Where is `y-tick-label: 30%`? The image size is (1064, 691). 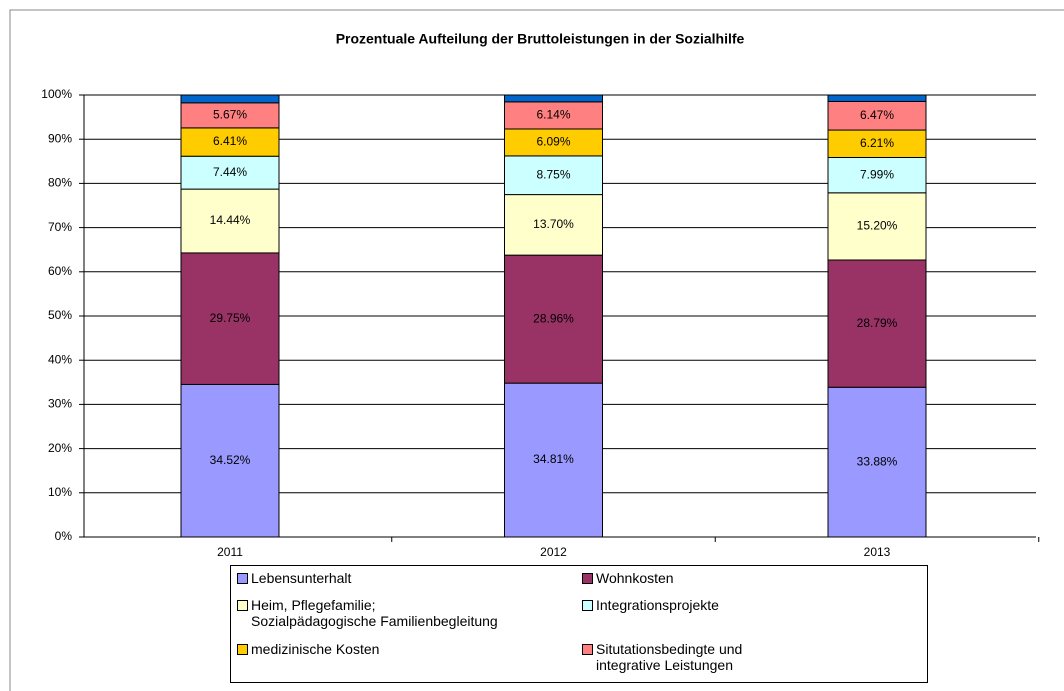
y-tick-label: 30% is located at coordinates (60, 404).